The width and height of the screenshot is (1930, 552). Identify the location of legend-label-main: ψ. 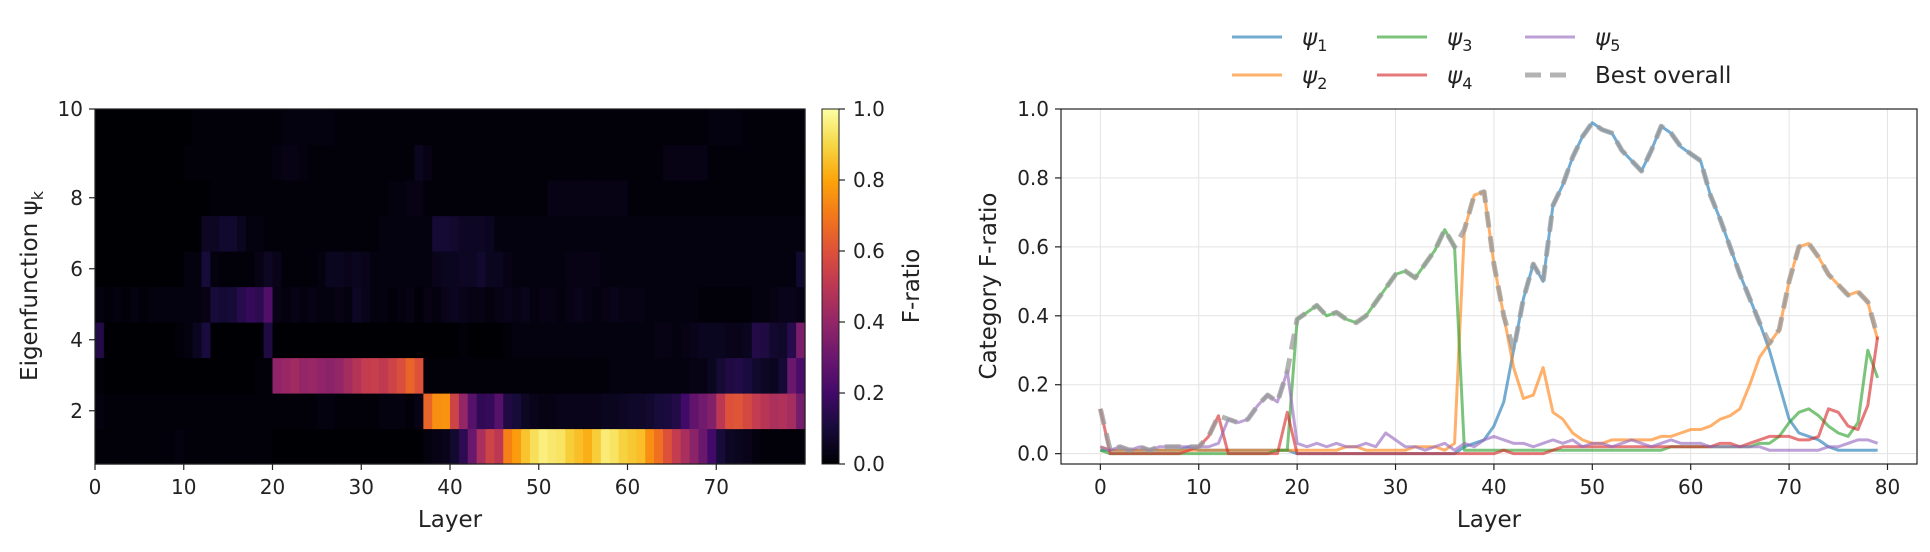
(1310, 76).